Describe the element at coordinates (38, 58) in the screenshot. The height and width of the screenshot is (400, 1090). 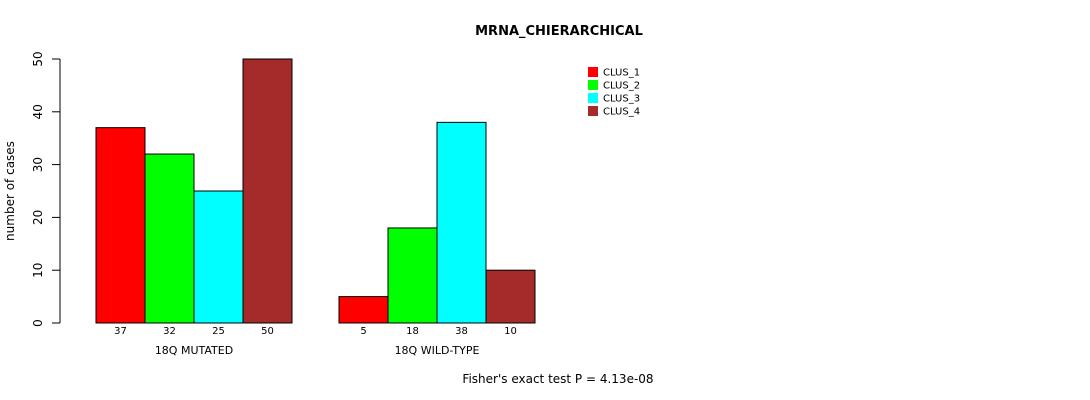
I see `y-tick-label: 50` at that location.